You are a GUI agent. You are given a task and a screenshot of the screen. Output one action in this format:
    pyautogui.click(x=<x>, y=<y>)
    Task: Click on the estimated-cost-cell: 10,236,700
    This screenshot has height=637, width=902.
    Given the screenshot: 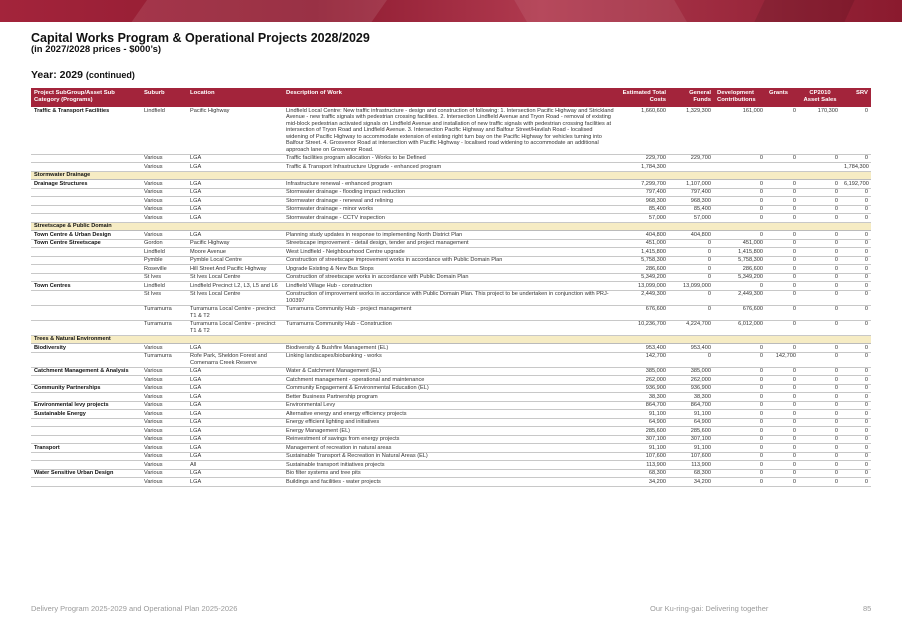 What is the action you would take?
    pyautogui.click(x=644, y=328)
    